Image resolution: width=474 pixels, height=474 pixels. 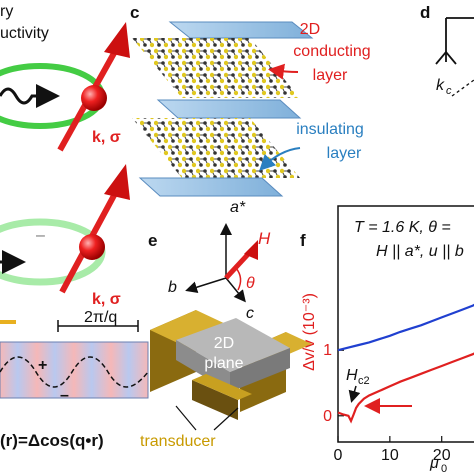 I want to click on angle-label: θ, so click(x=250, y=283).